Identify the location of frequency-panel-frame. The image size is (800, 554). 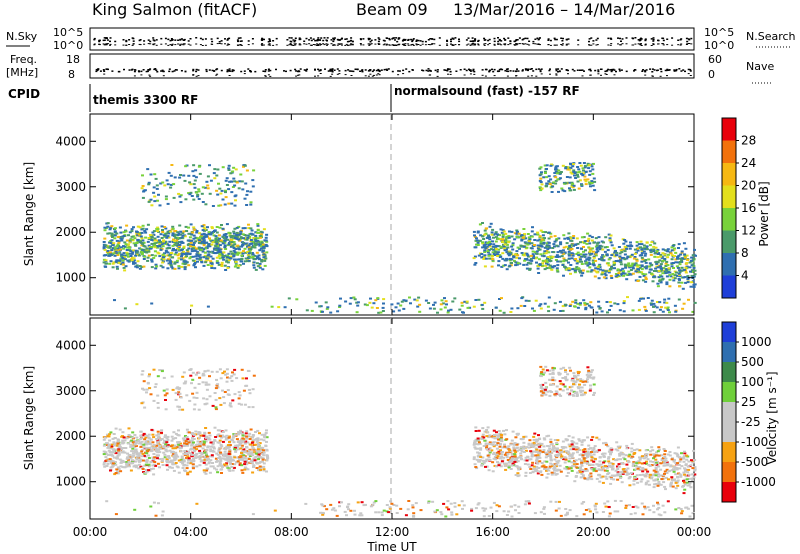
(392, 66).